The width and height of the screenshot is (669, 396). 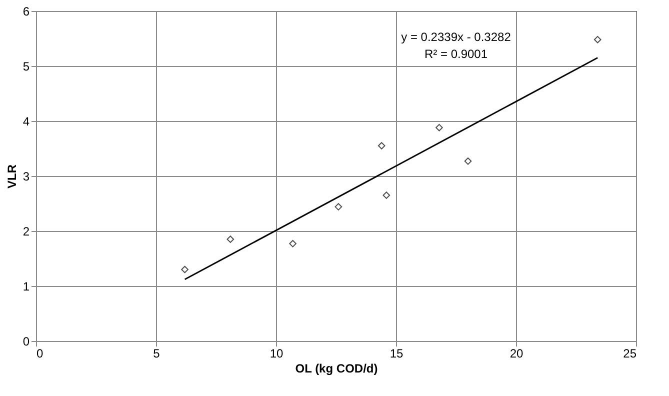 I want to click on x-axis-title: OL (kg COD/d), so click(x=336, y=369).